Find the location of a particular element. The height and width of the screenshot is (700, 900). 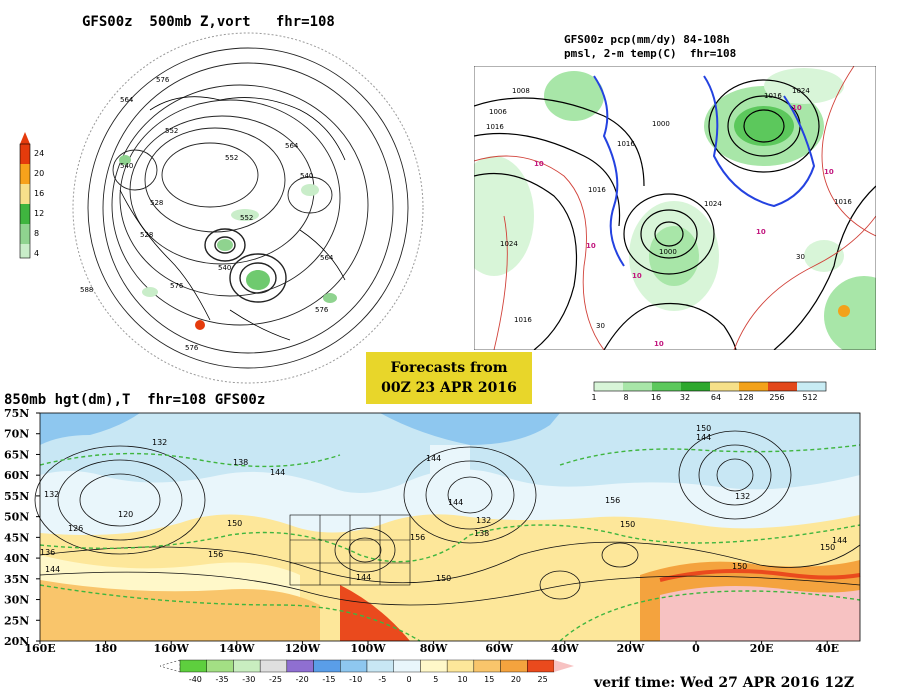

precip-colorbar-label: 512 is located at coordinates (809, 397).